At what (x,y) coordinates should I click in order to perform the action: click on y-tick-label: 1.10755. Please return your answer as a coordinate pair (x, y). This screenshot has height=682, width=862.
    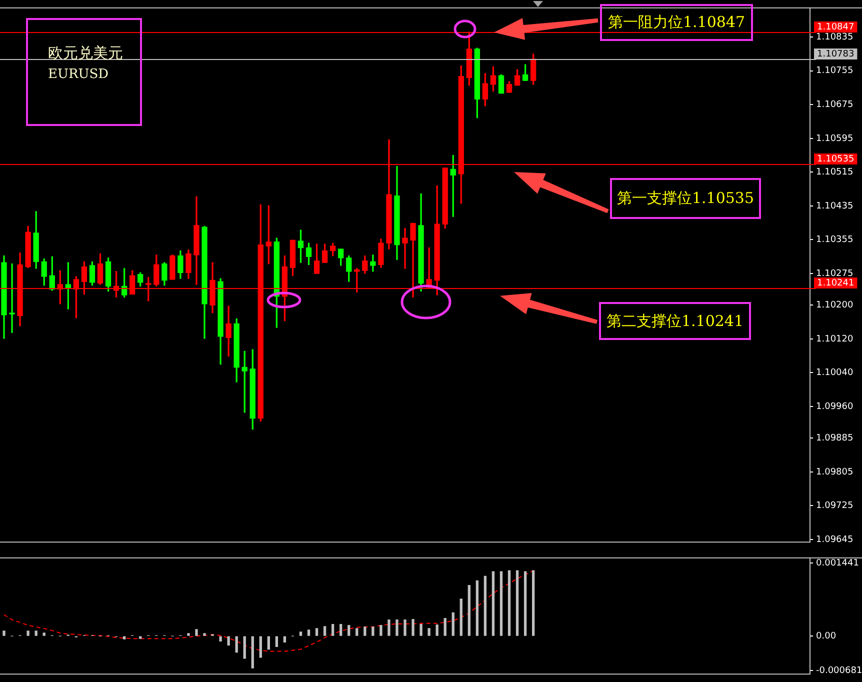
    Looking at the image, I should click on (835, 71).